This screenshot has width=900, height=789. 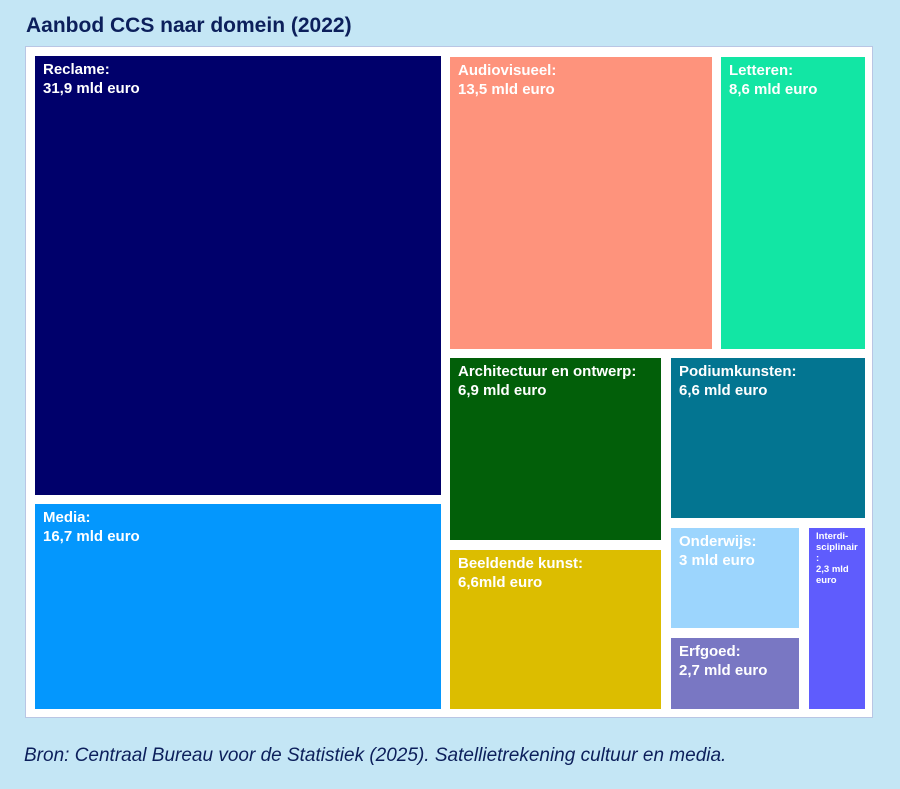 What do you see at coordinates (555, 629) in the screenshot?
I see `tile-beeldende-kunst: Beeldende kunst: 6,6mld euro` at bounding box center [555, 629].